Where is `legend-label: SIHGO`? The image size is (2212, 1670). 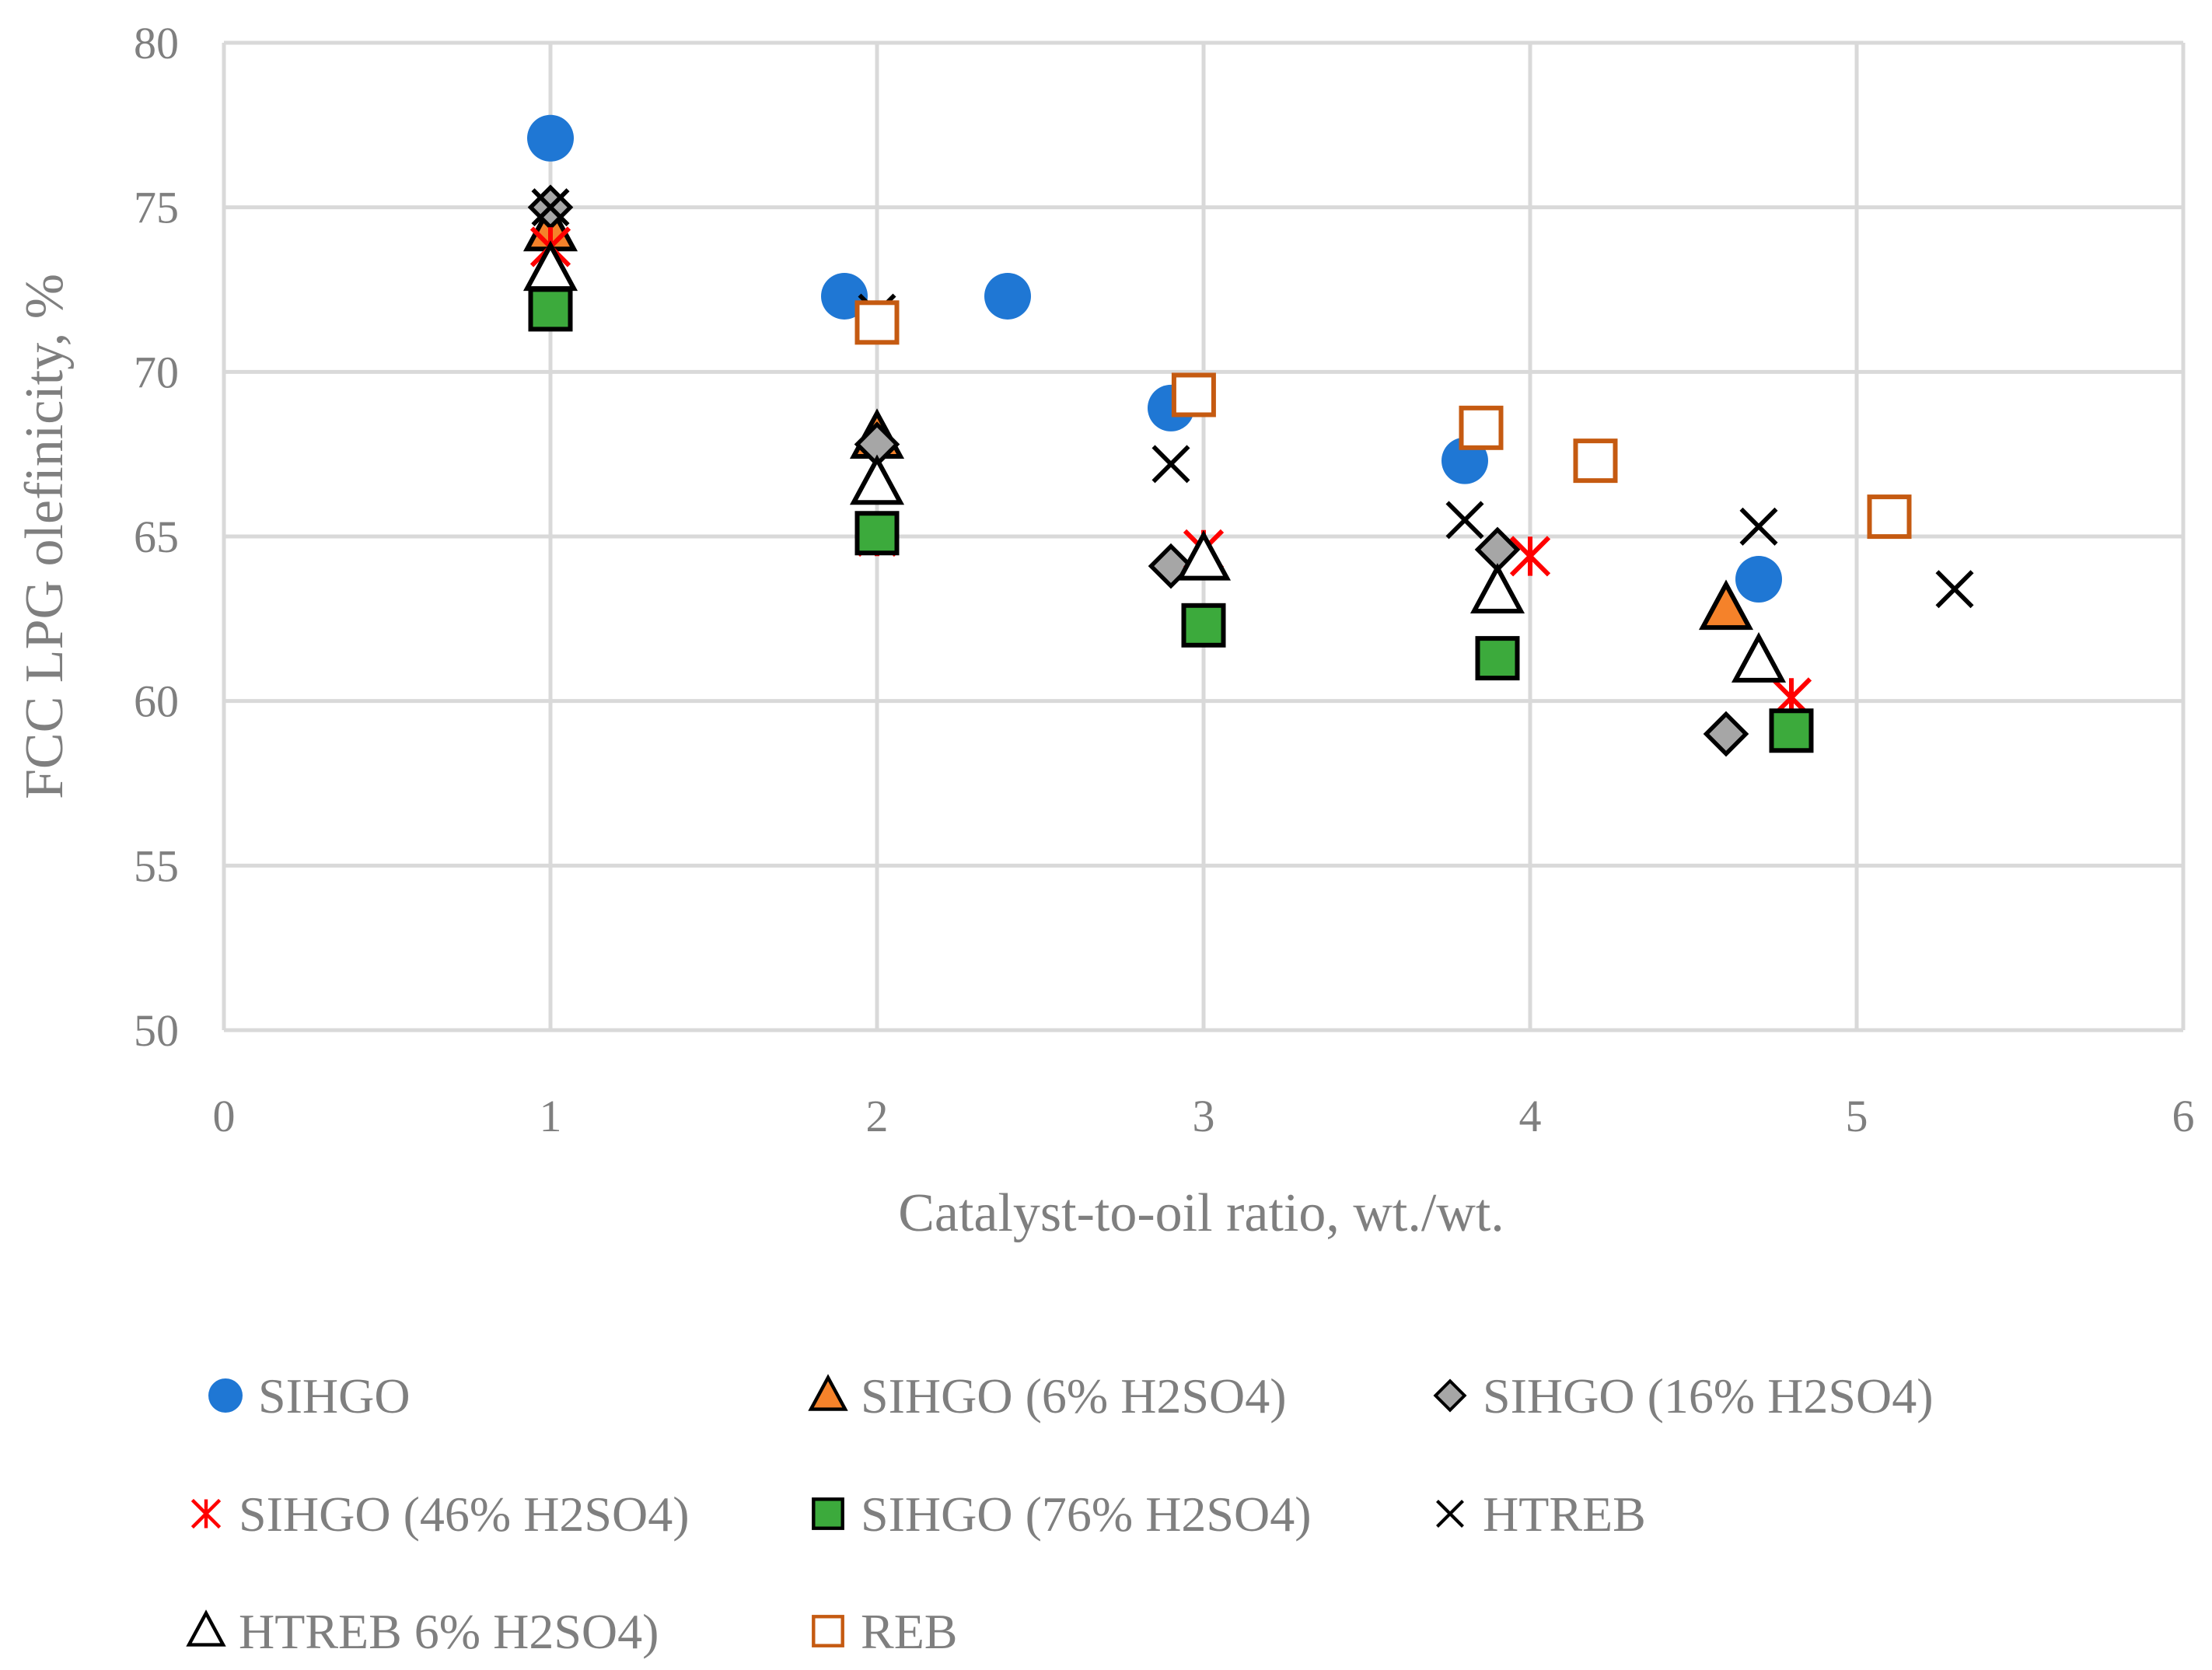
legend-label: SIHGO is located at coordinates (334, 1396).